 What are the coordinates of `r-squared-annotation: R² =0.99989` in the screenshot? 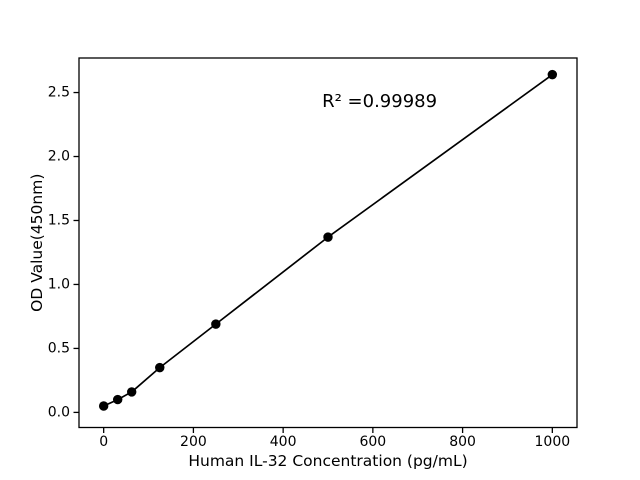 It's located at (379, 101).